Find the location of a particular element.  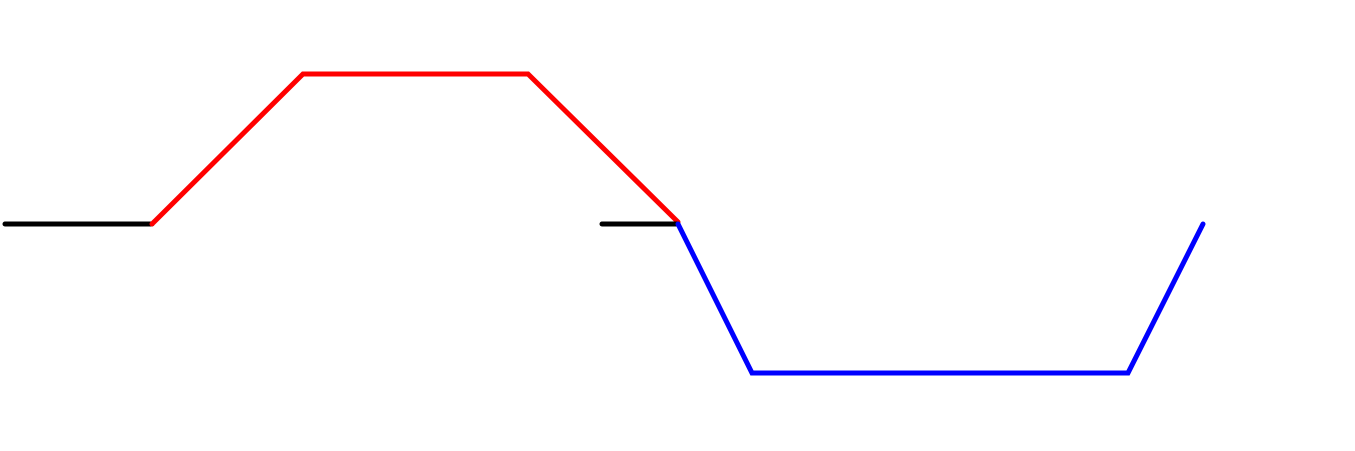

raised-pulse is located at coordinates (415, 149).